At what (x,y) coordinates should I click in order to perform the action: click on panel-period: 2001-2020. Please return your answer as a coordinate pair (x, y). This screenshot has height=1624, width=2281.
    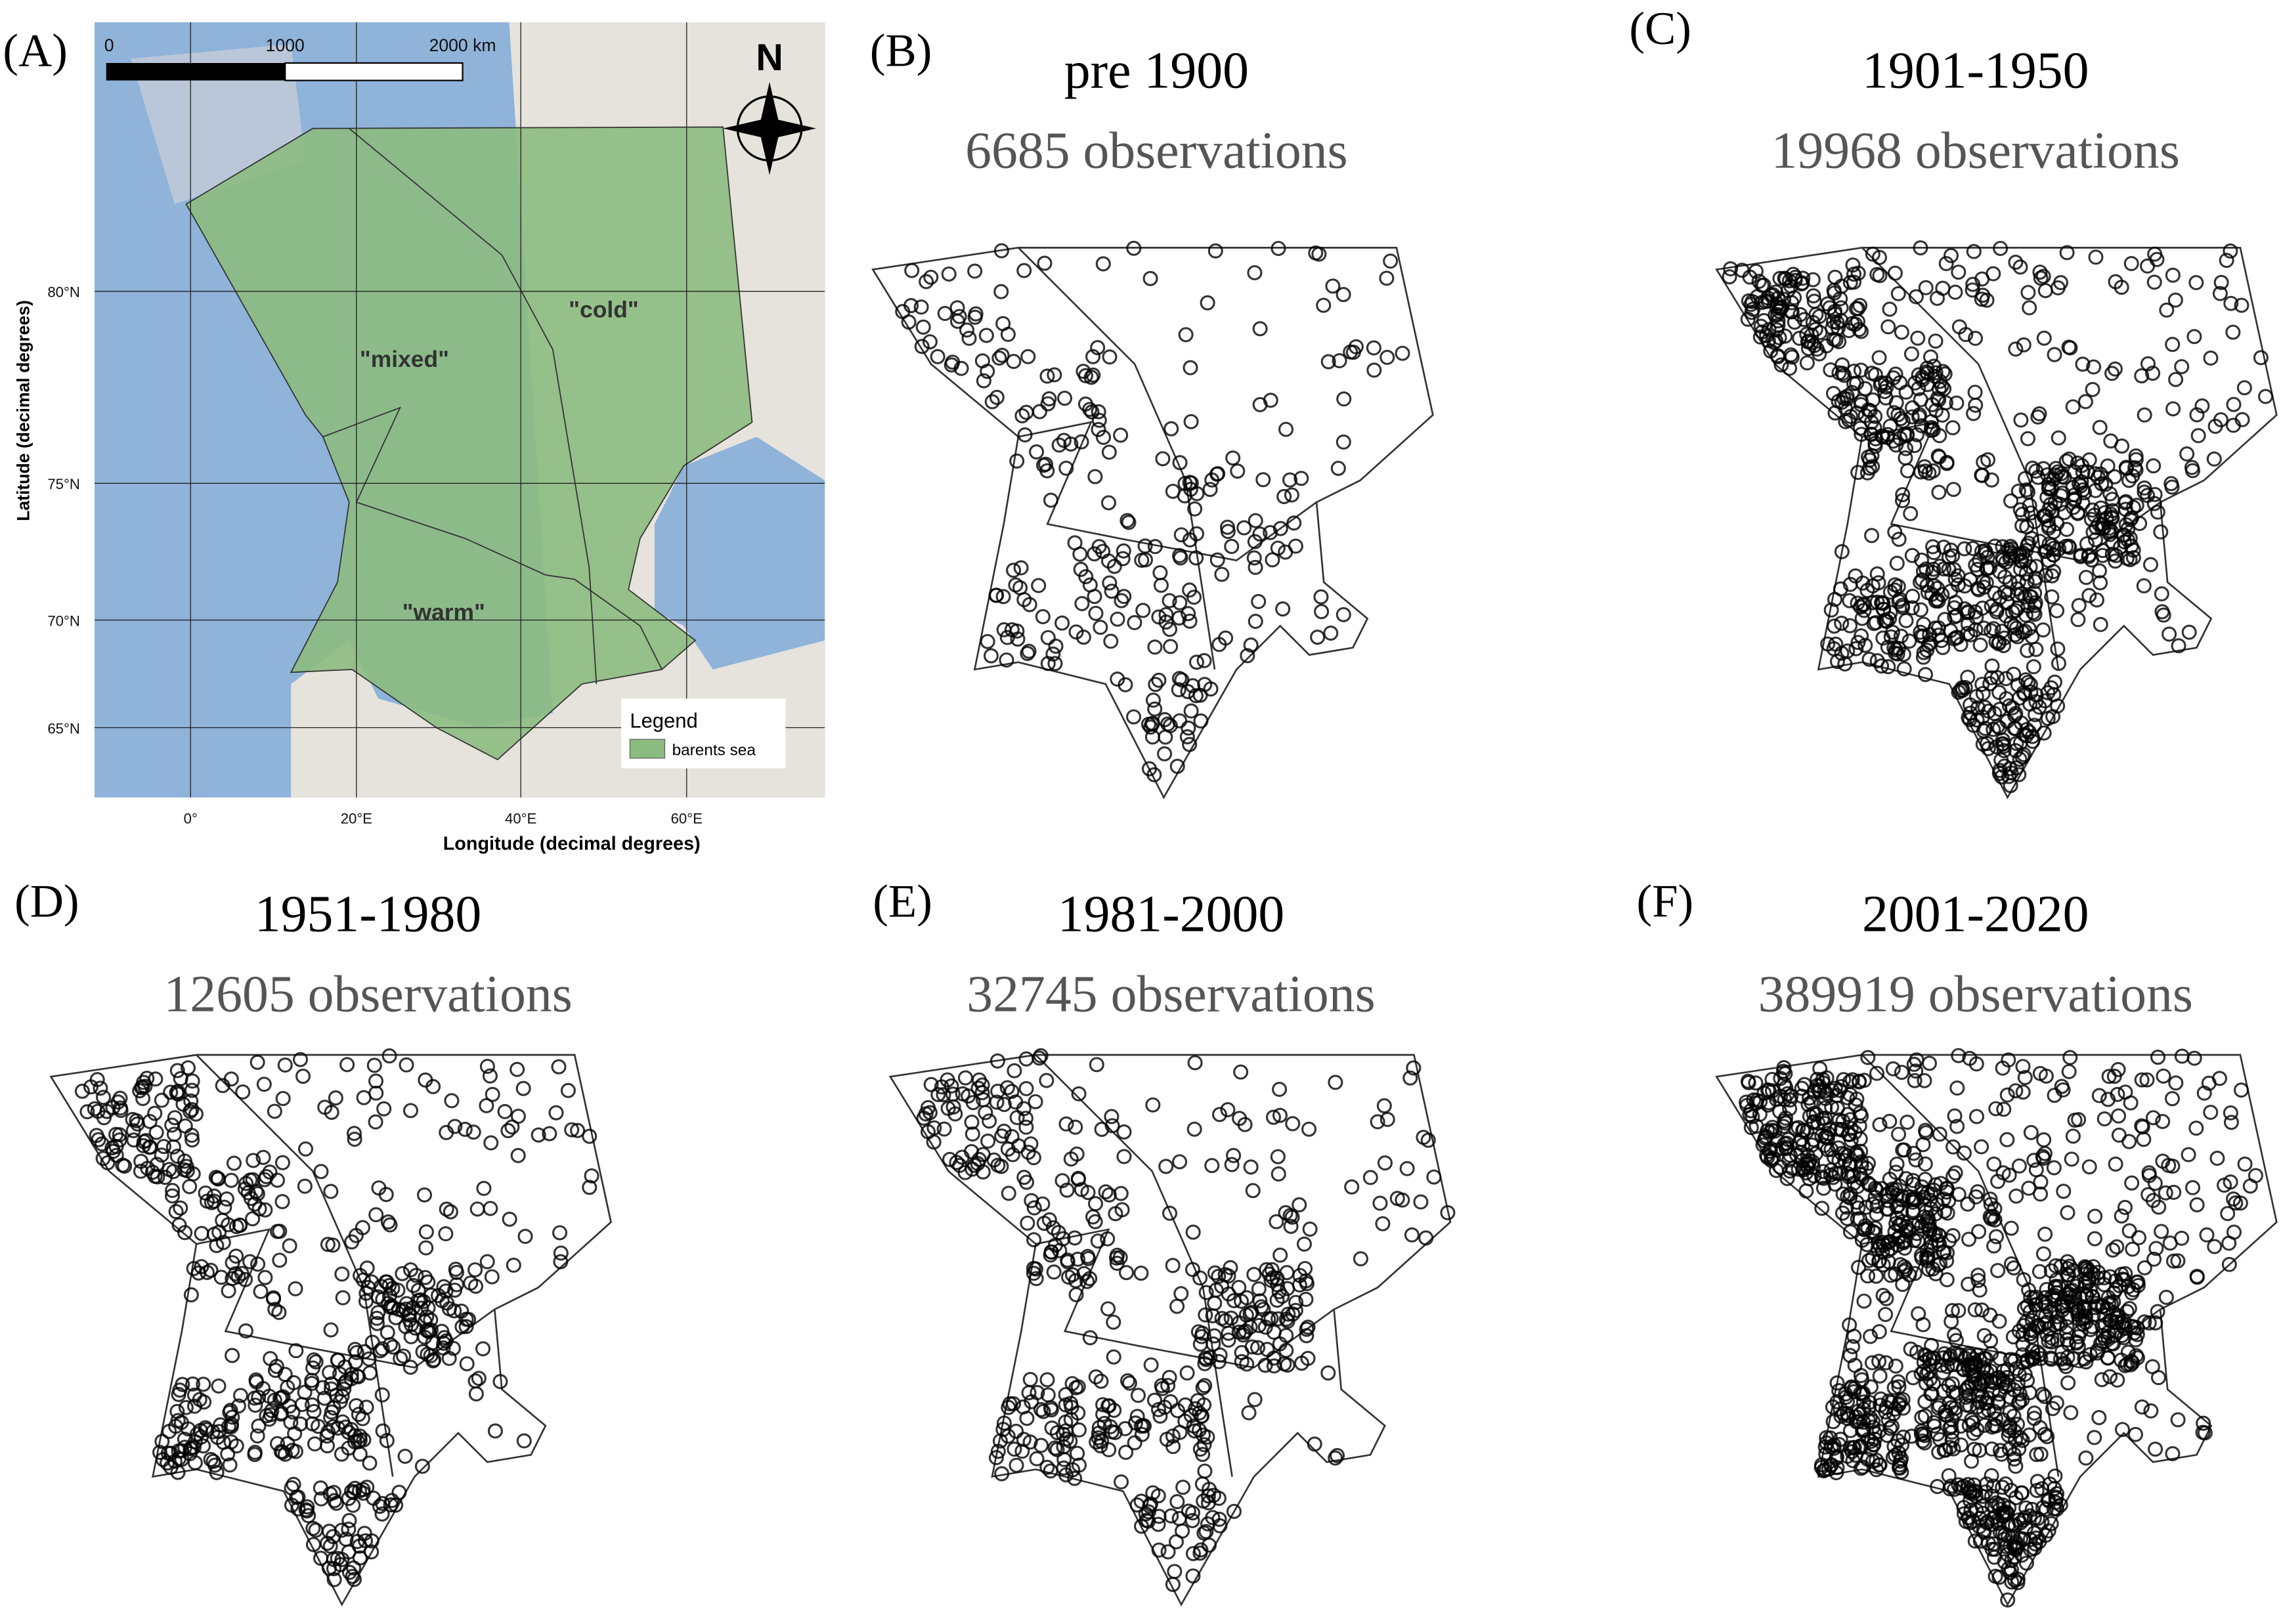
    Looking at the image, I should click on (1976, 914).